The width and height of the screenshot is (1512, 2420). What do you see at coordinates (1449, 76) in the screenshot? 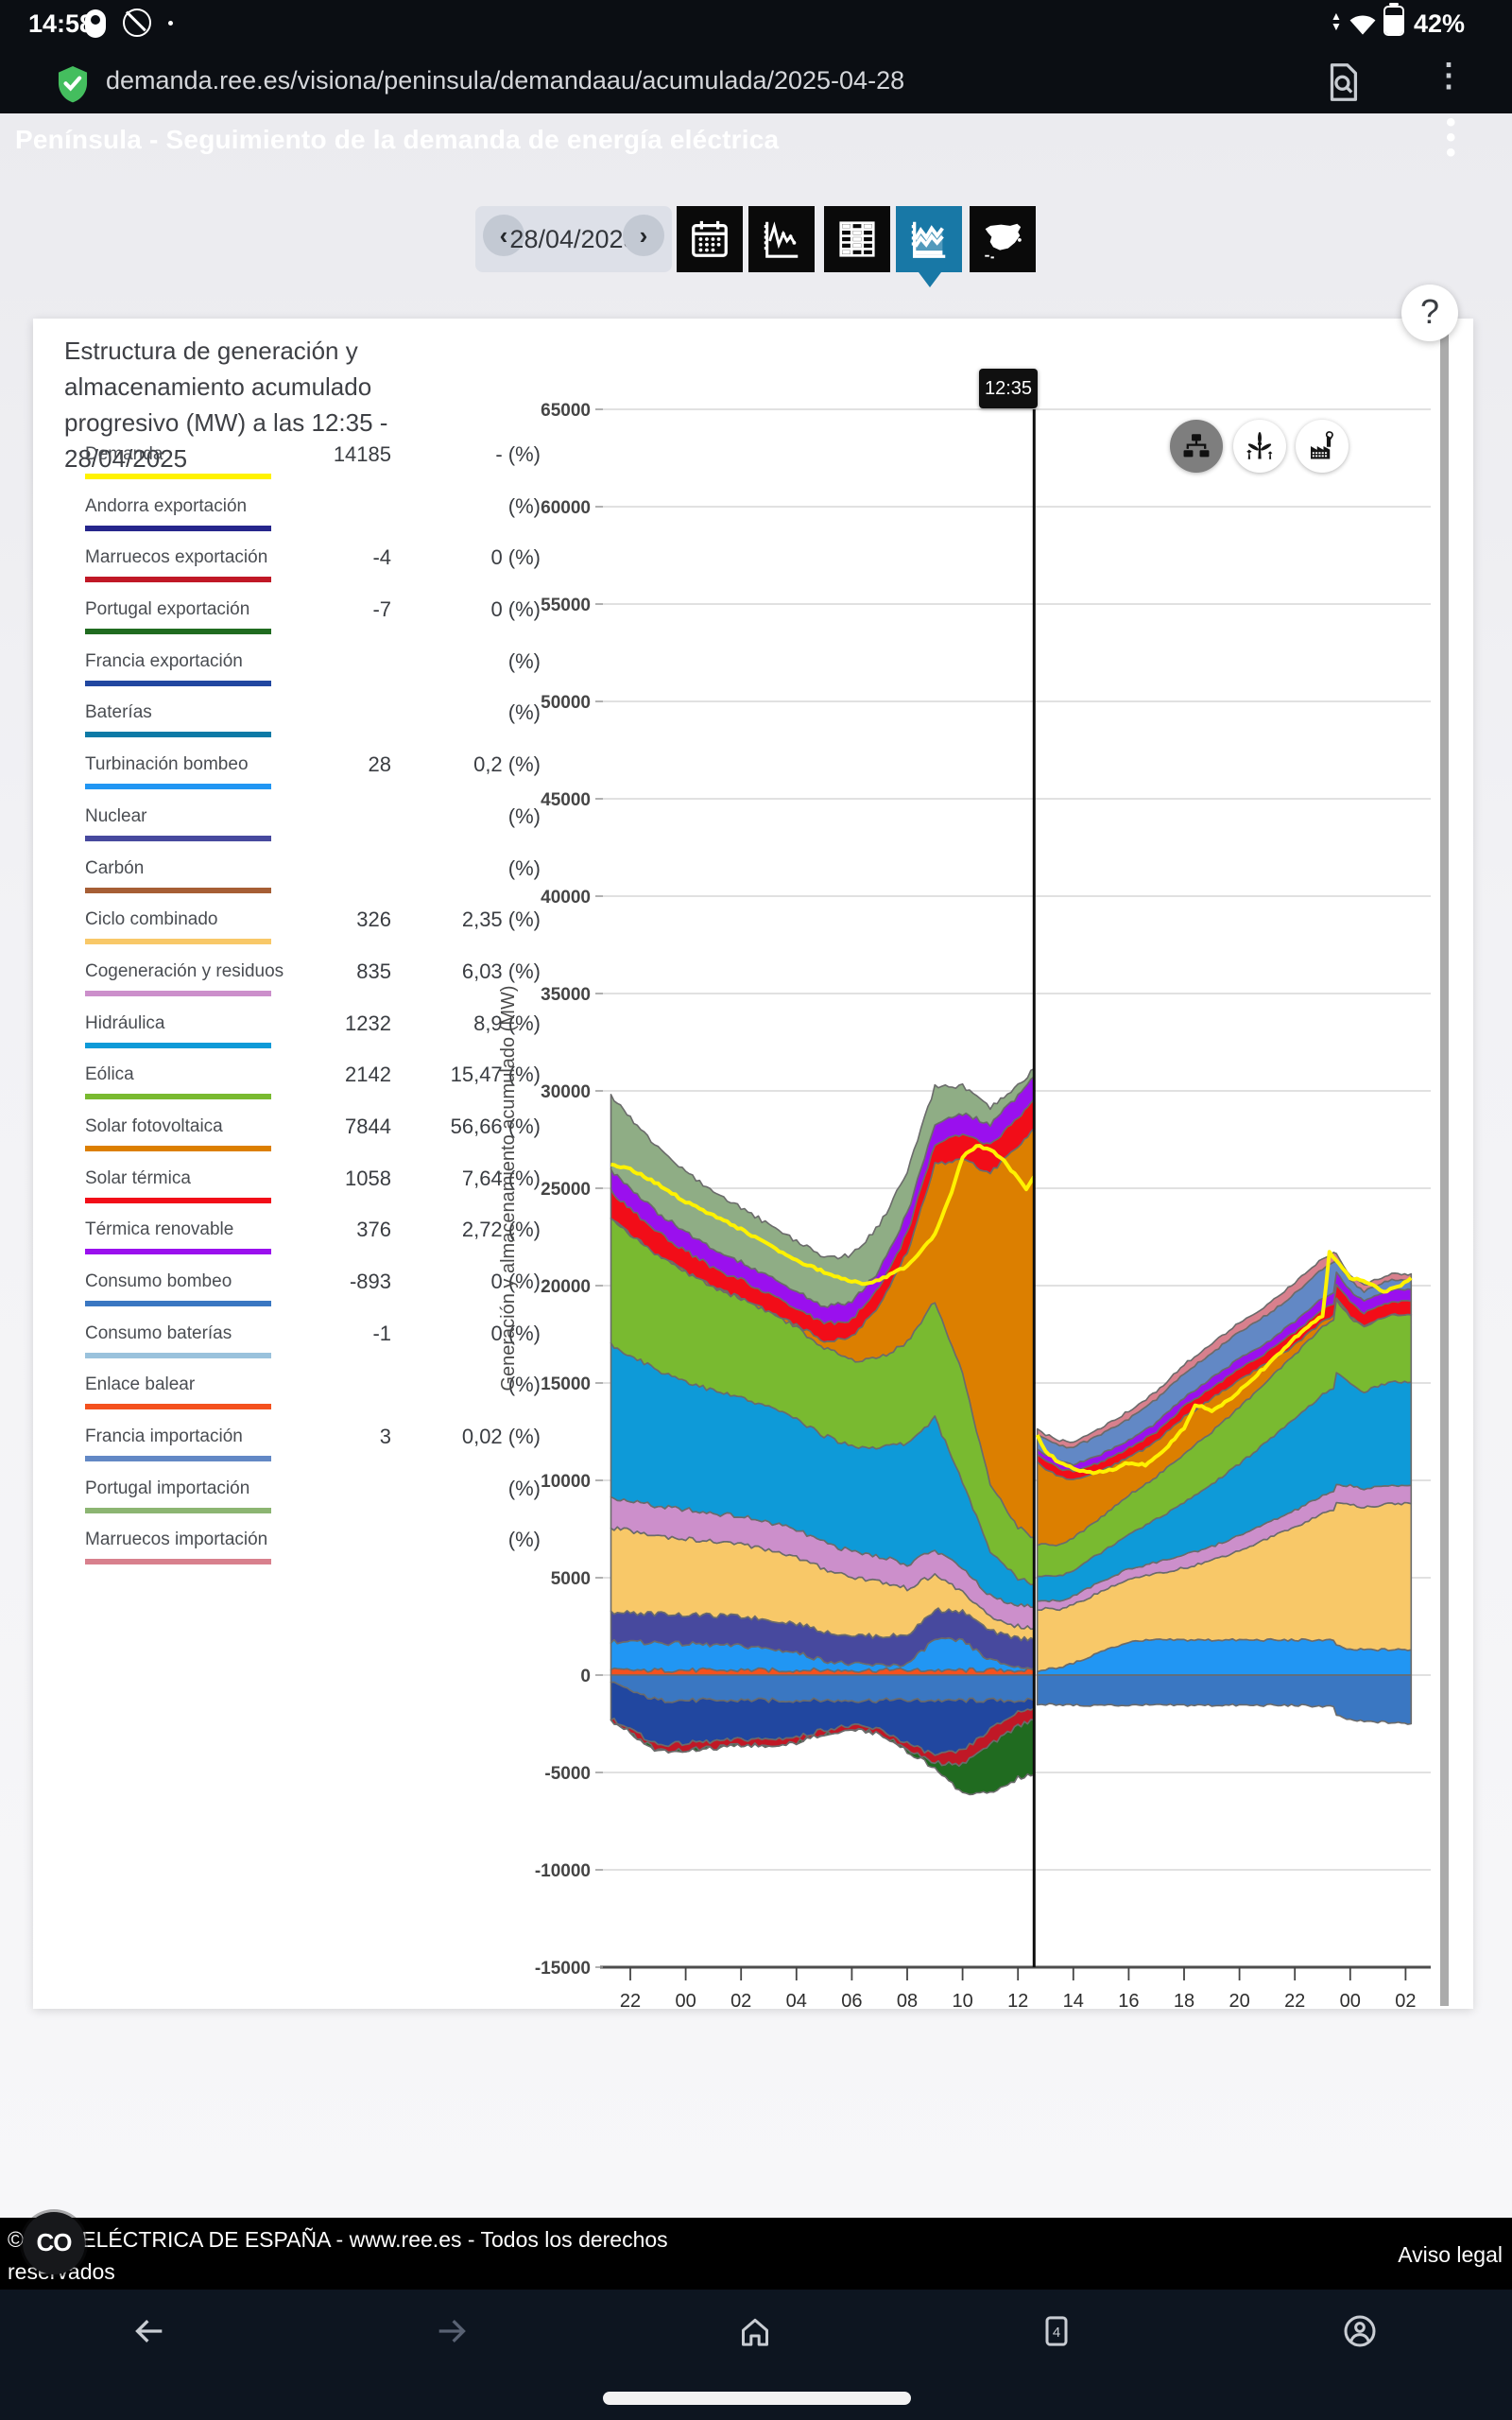
I see `browser-menu-icon: ⋮` at bounding box center [1449, 76].